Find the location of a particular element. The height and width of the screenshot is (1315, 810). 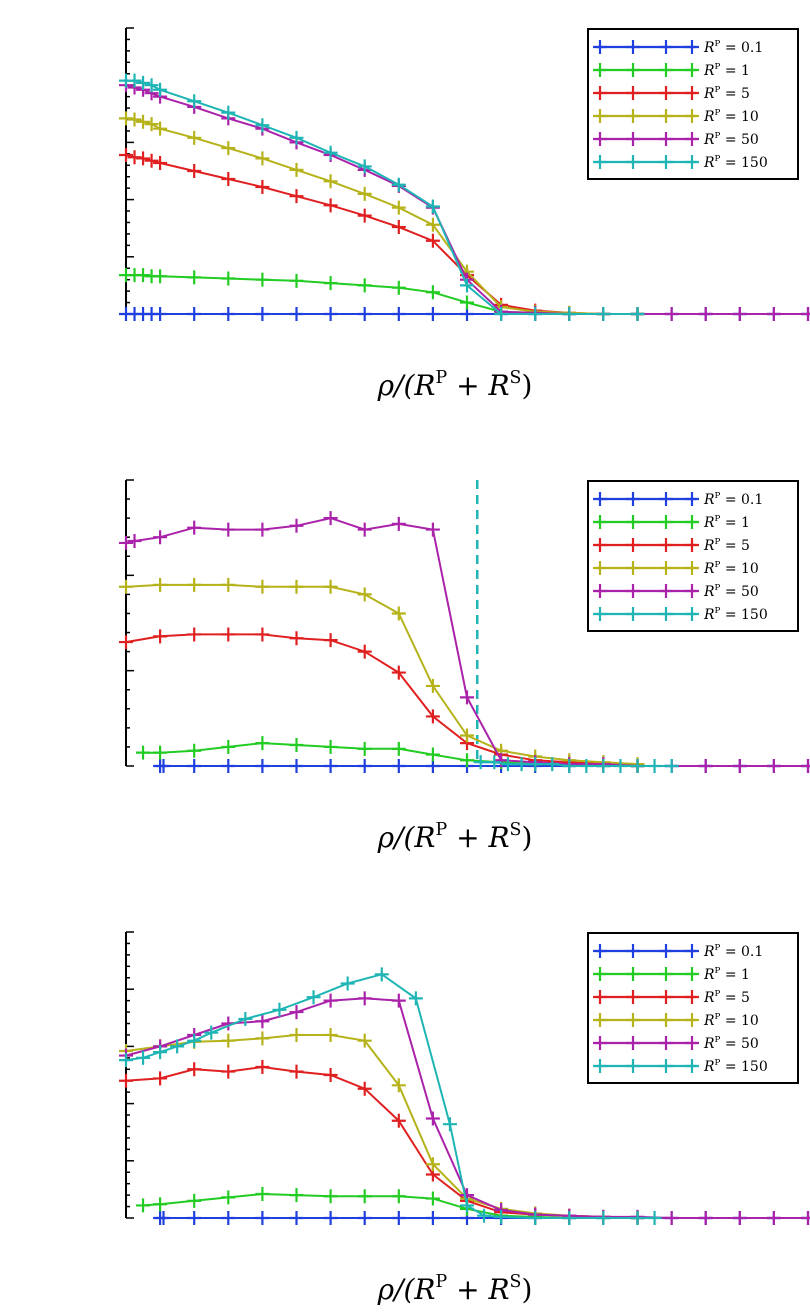

text-part: = 1 is located at coordinates (735, 975).